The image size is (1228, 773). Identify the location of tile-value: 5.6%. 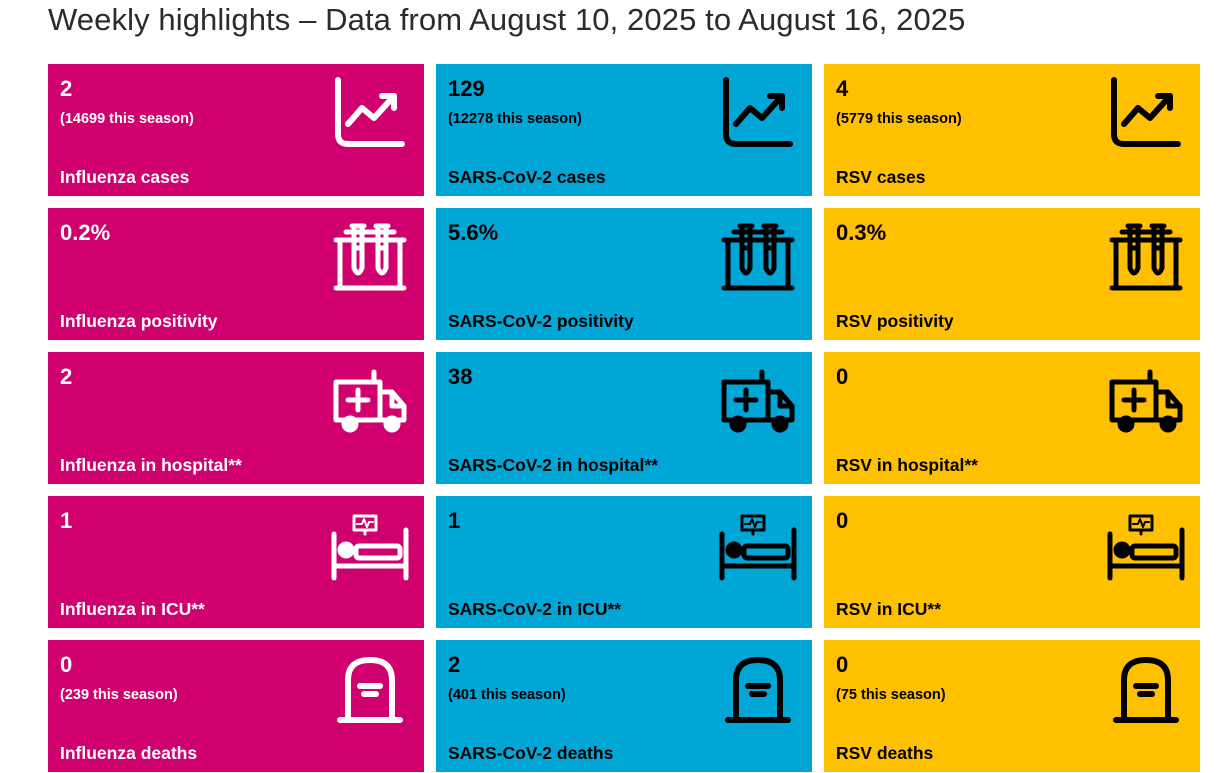
(473, 232).